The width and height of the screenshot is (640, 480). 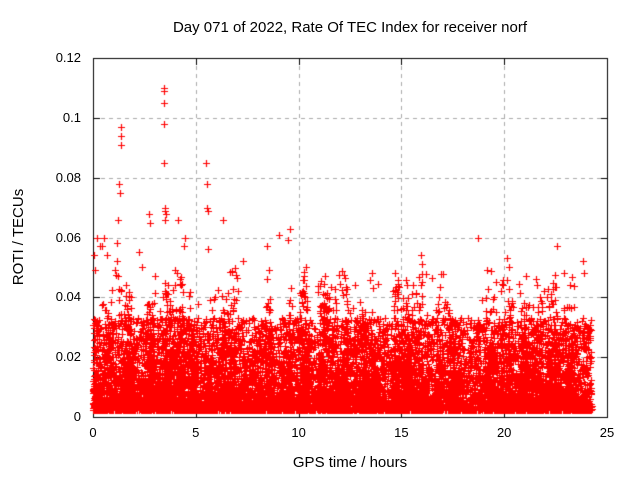 I want to click on x-tick-label: 10, so click(x=298, y=432).